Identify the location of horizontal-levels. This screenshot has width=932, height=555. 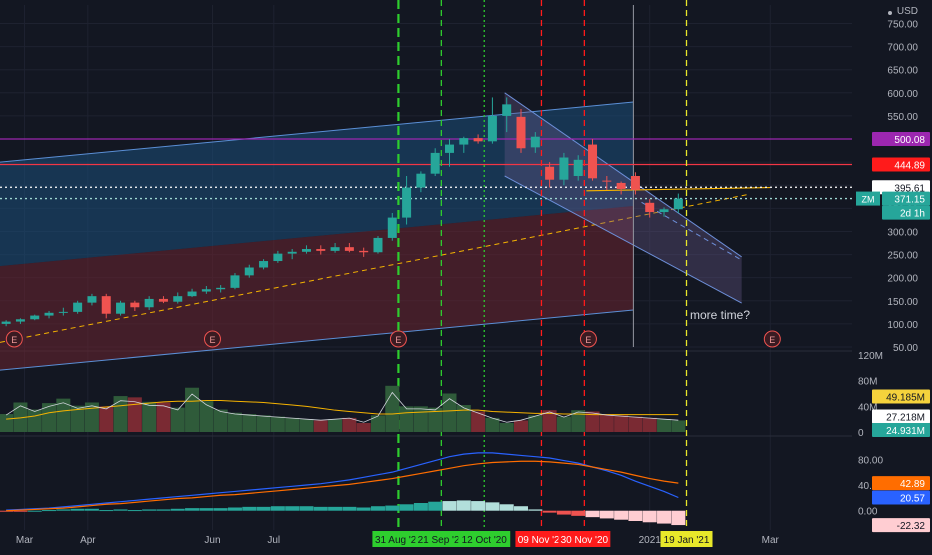
(426, 169).